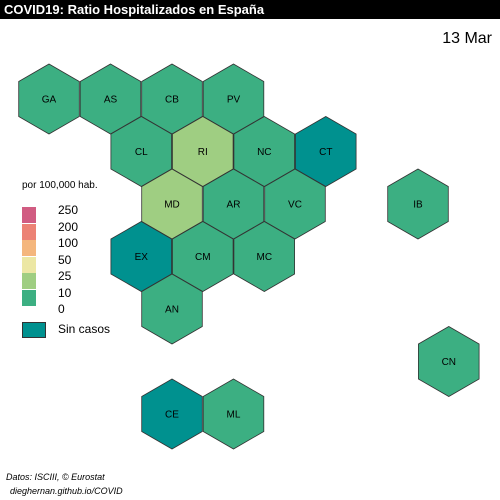 This screenshot has height=500, width=500. I want to click on region-label-cb: CB, so click(172, 100).